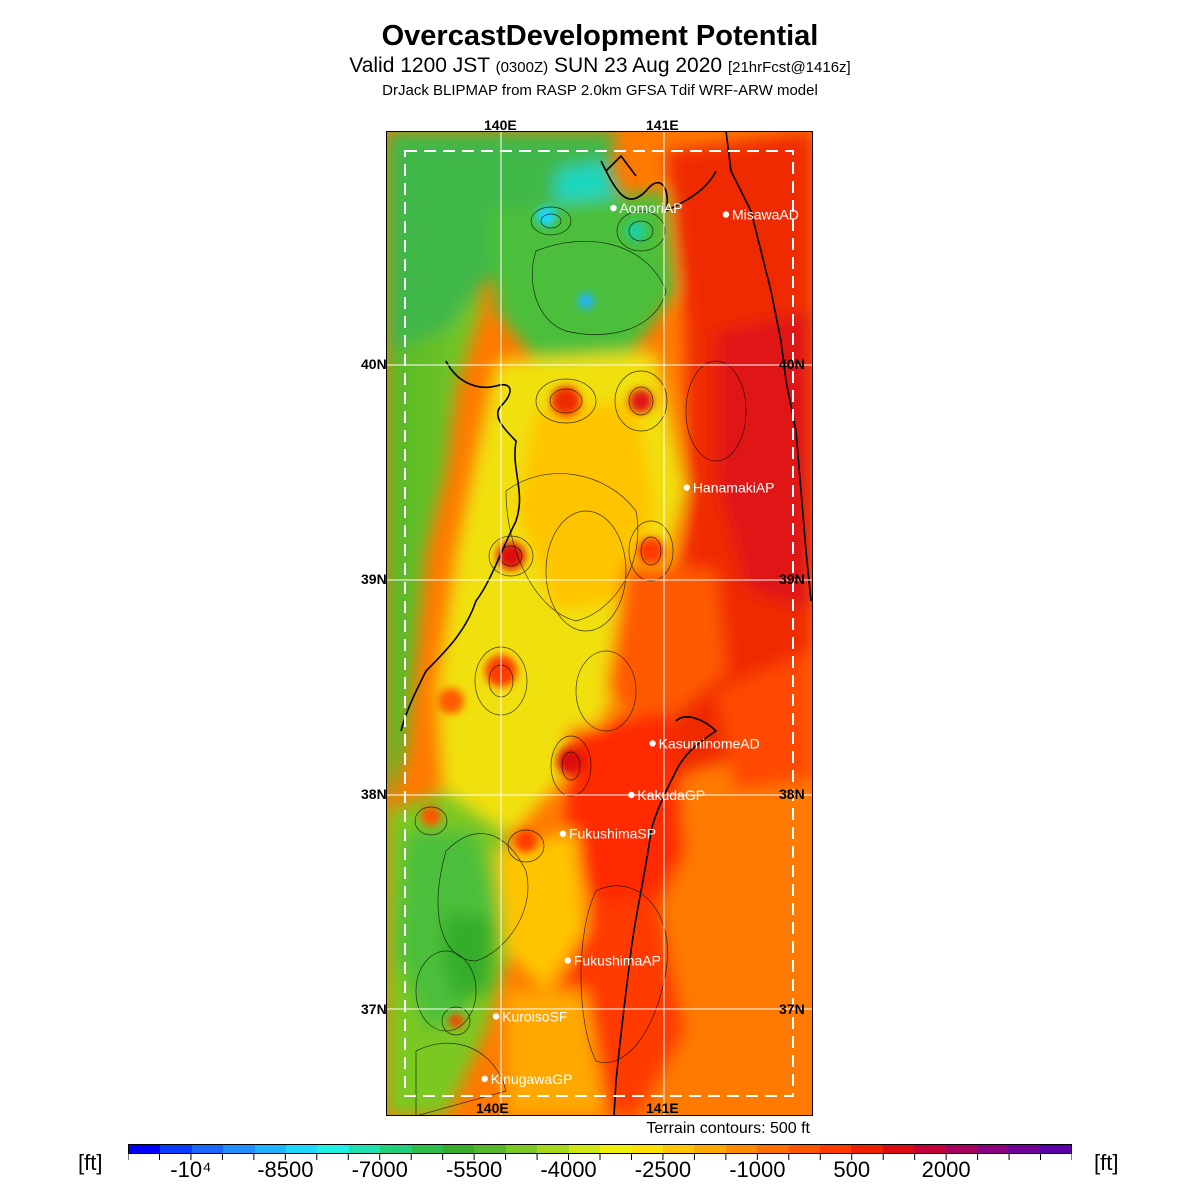 This screenshot has width=1200, height=1200. What do you see at coordinates (492, 1108) in the screenshot?
I see `lon-label-bottom-140e: 140E` at bounding box center [492, 1108].